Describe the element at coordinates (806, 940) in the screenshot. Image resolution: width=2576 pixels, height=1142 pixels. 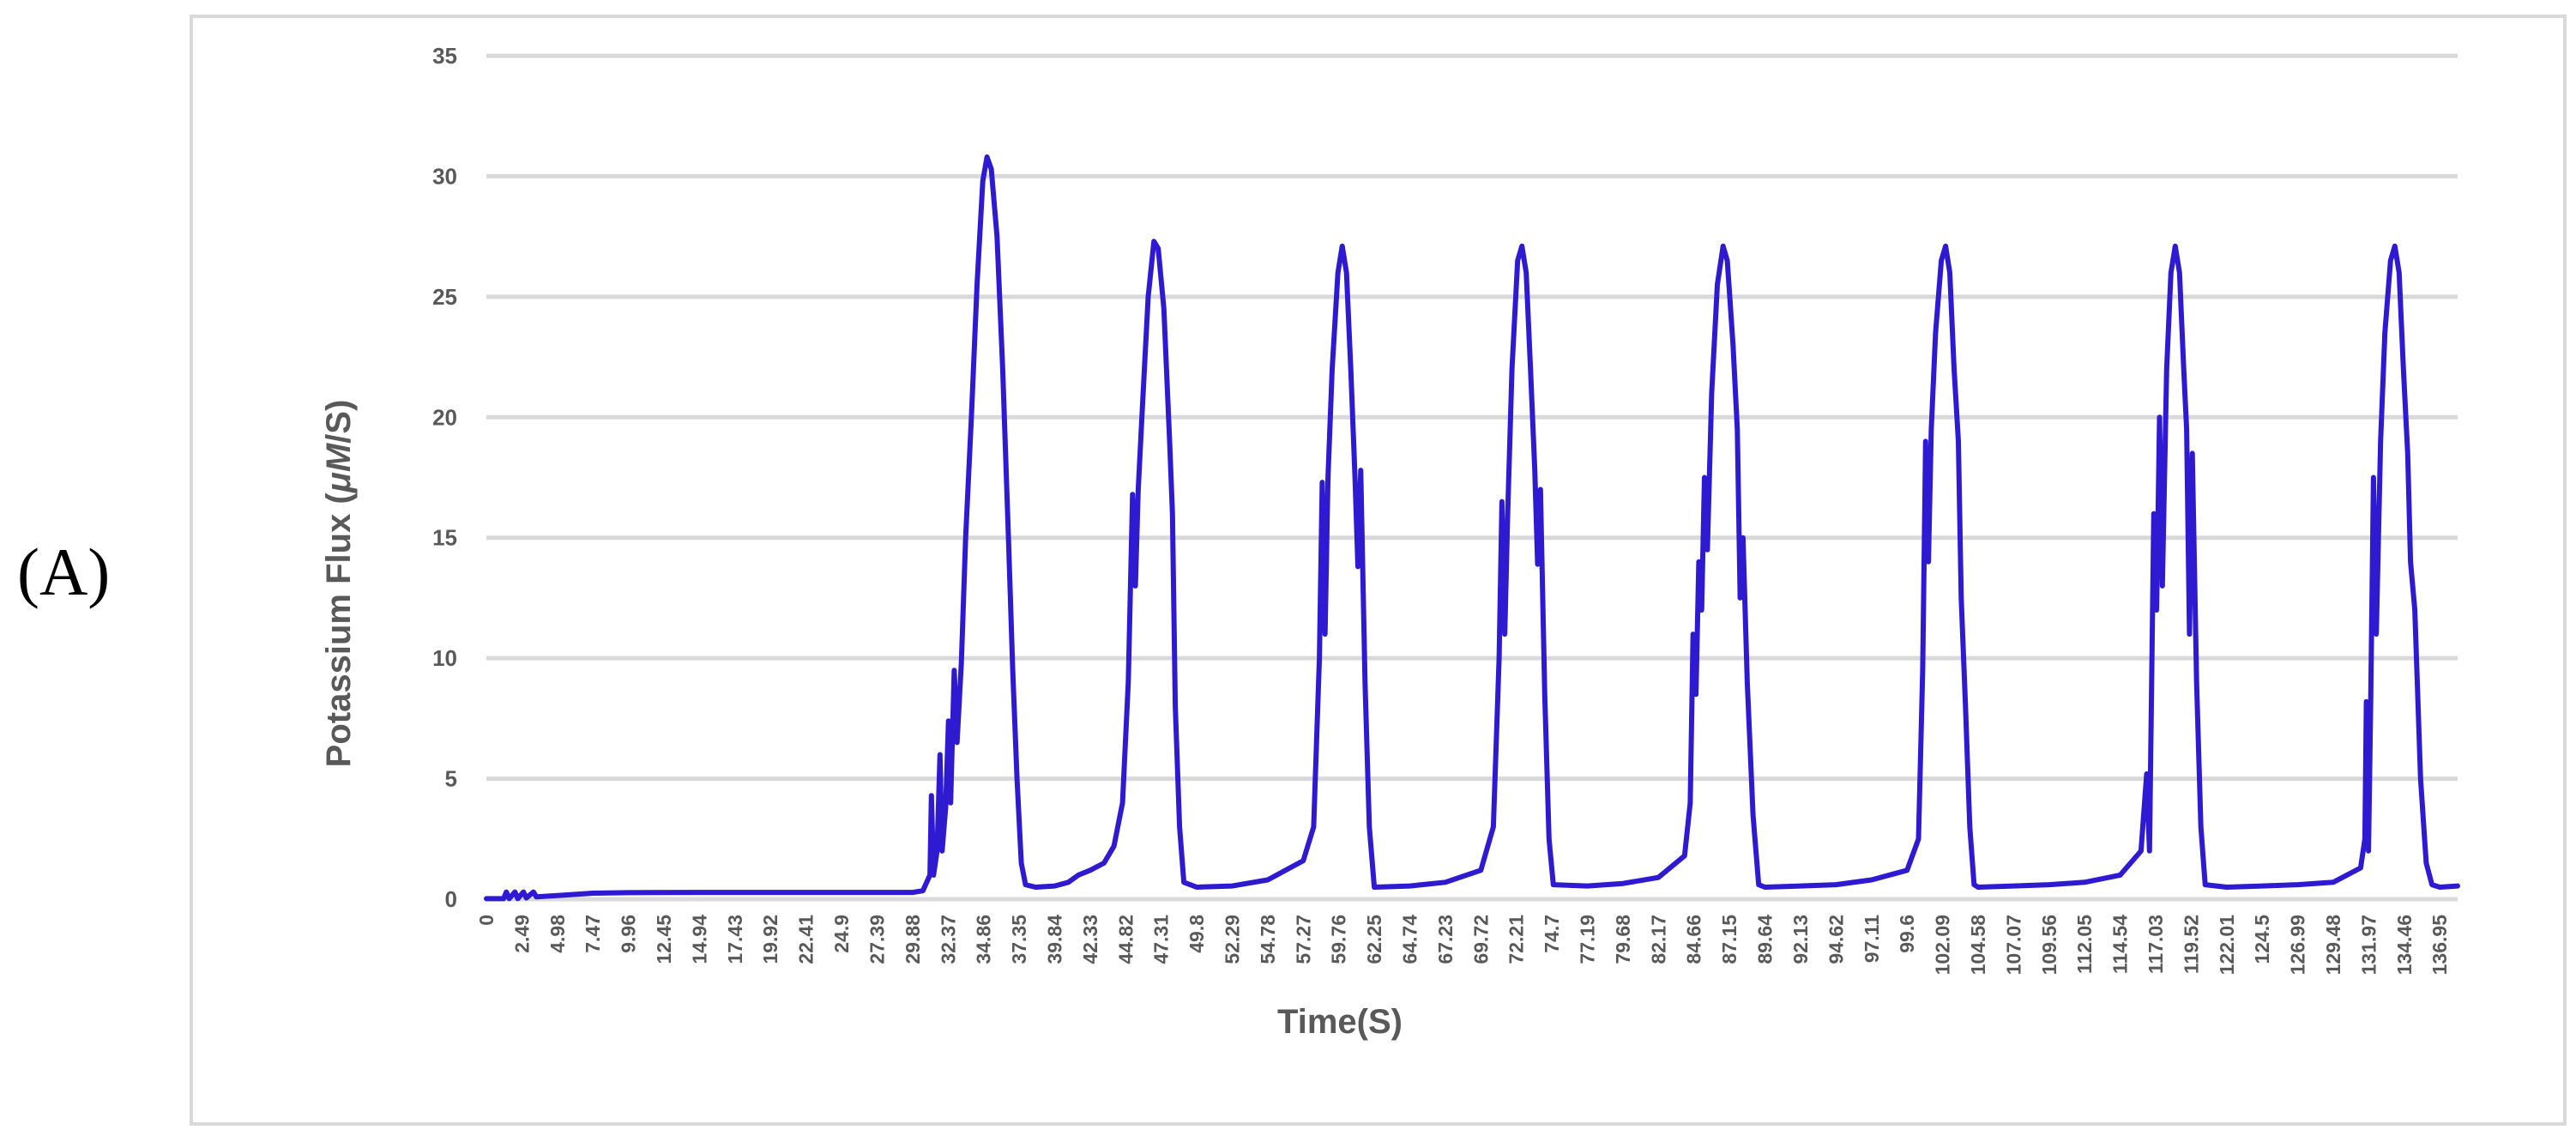
I see `x-tick-label: 22.41` at that location.